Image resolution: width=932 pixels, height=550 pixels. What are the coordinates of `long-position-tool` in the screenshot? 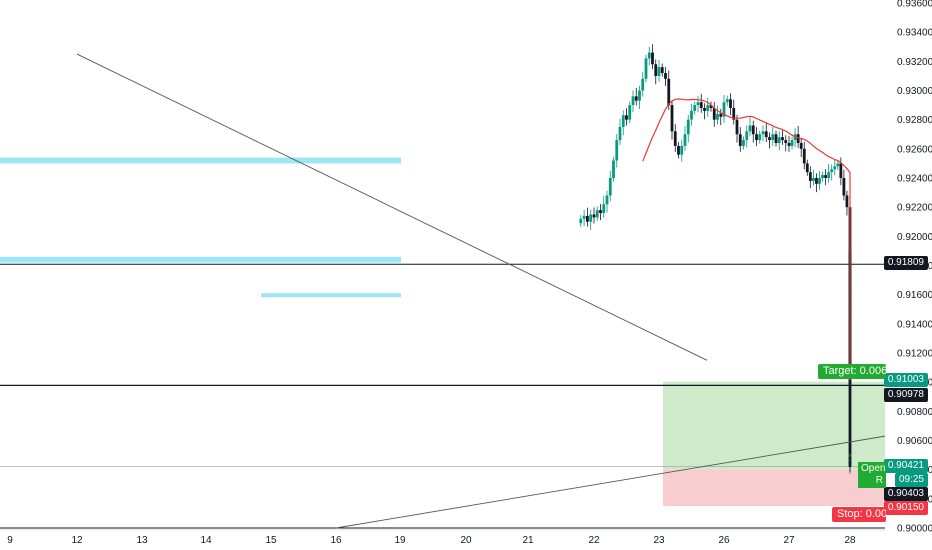 It's located at (774, 444).